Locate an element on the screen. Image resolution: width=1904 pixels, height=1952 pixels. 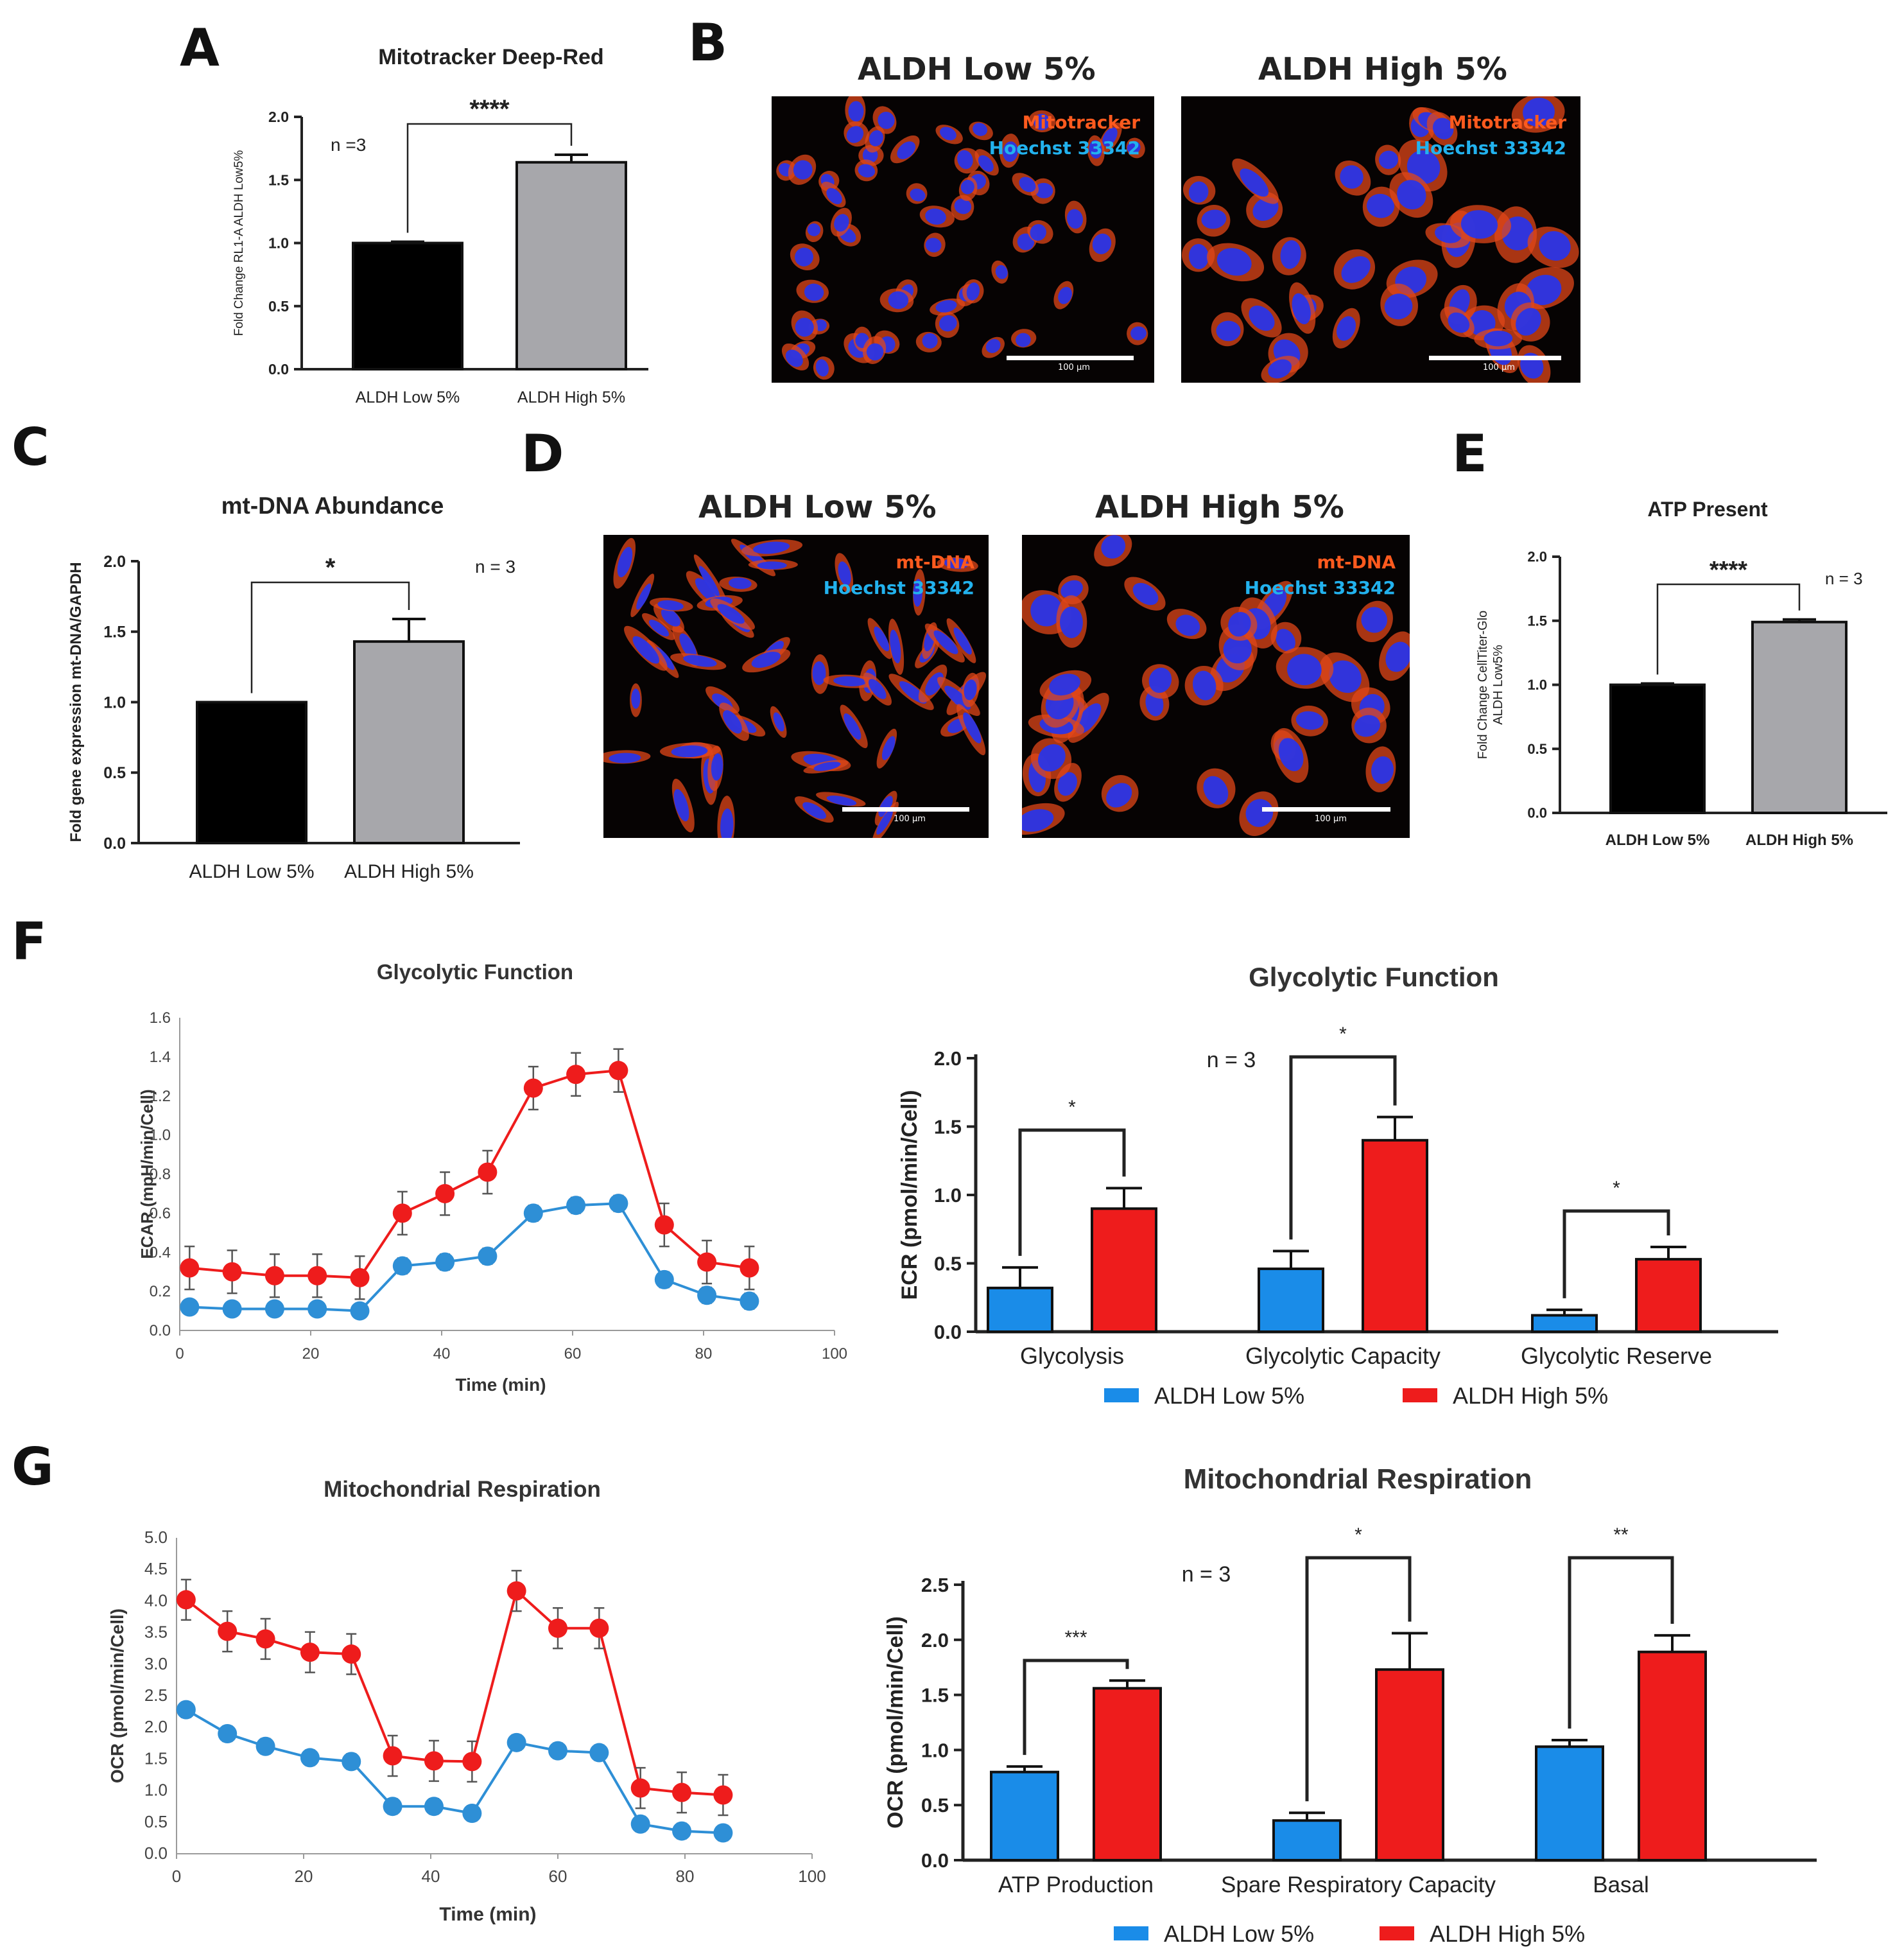
y-tick-label: 5.0 is located at coordinates (156, 1537).